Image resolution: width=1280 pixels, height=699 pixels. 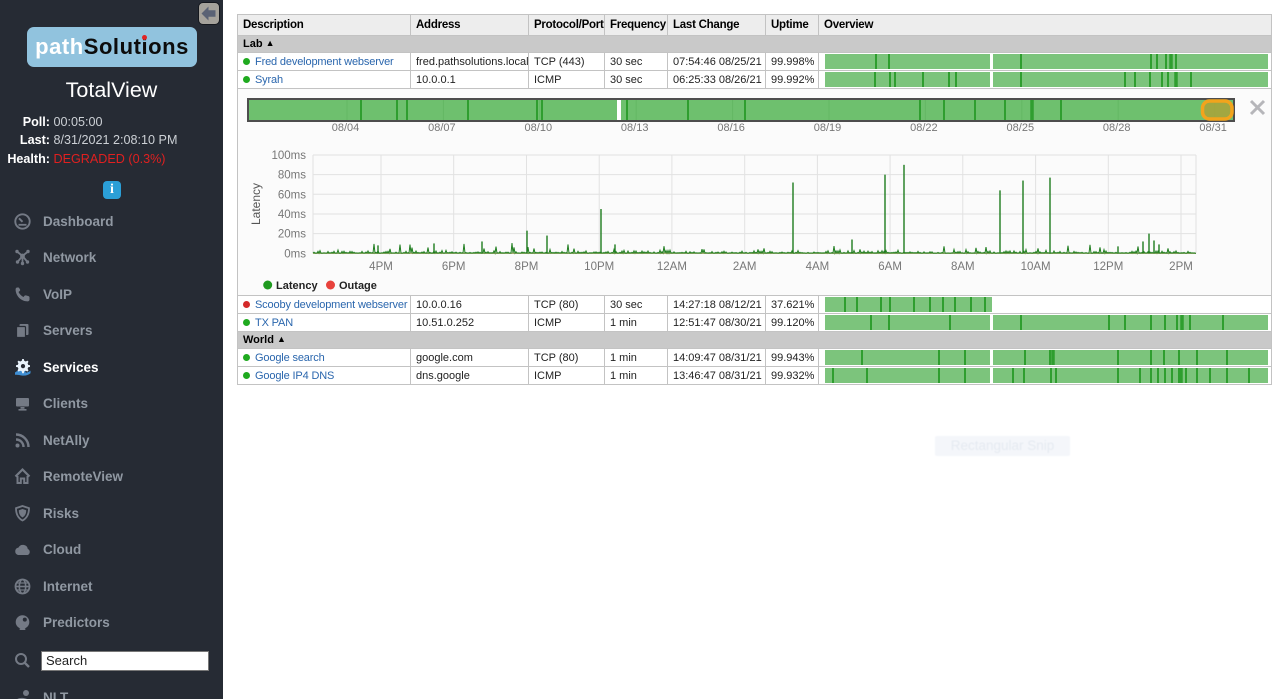 I want to click on svg-text: 08/16, so click(x=731, y=128).